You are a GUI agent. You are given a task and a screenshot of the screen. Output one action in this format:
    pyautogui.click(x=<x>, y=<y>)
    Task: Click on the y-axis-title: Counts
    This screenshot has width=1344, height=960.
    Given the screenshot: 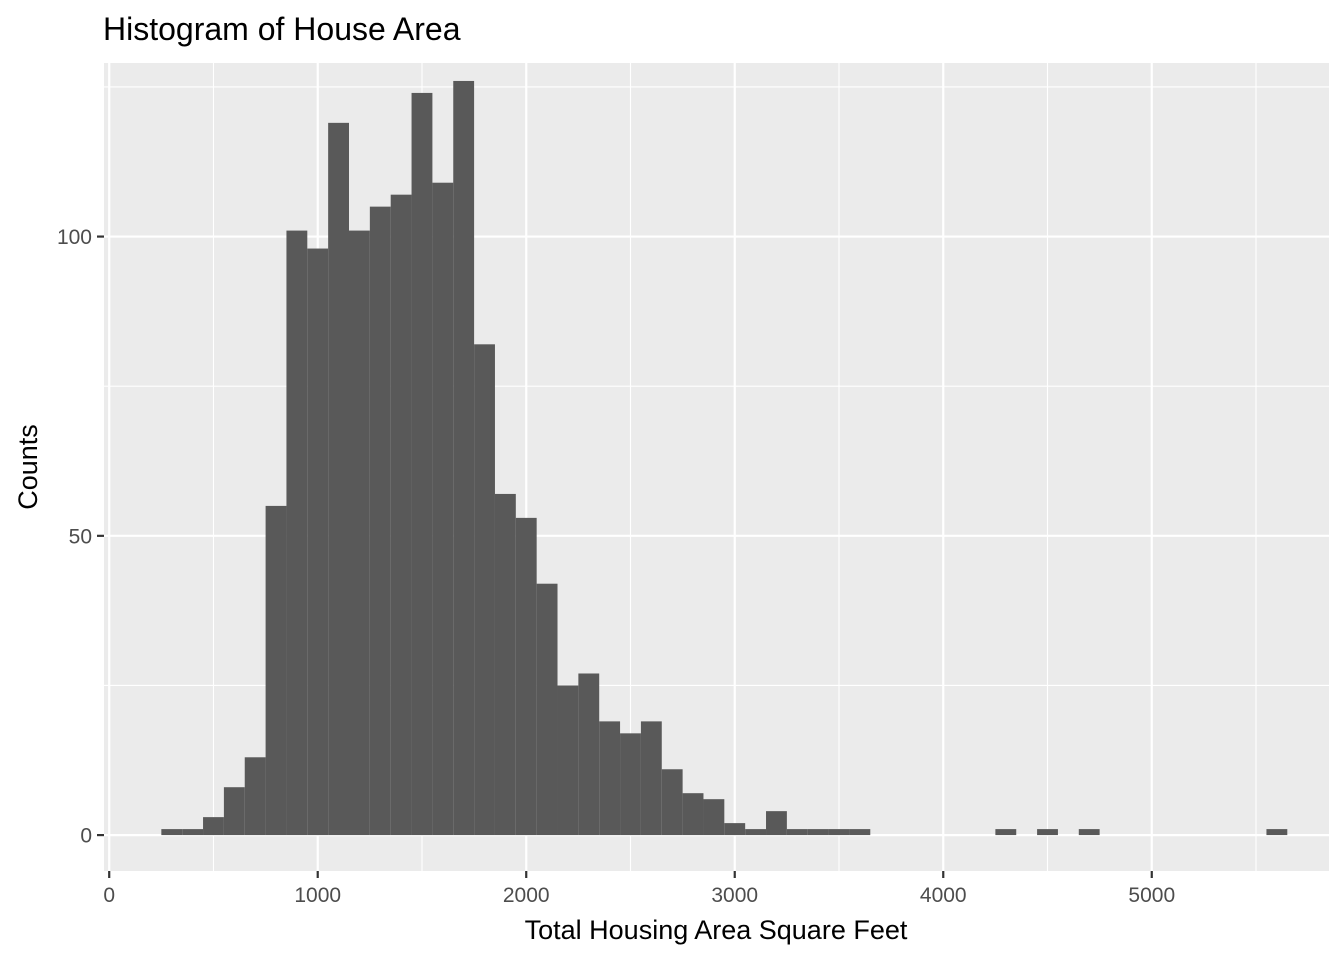 What is the action you would take?
    pyautogui.click(x=28, y=467)
    